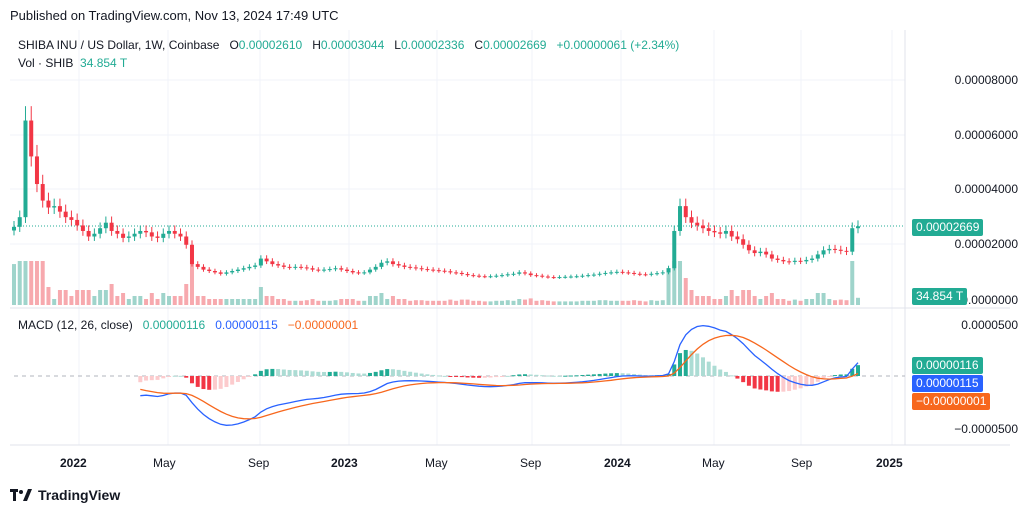  I want to click on open-value: 0.00002610, so click(270, 45).